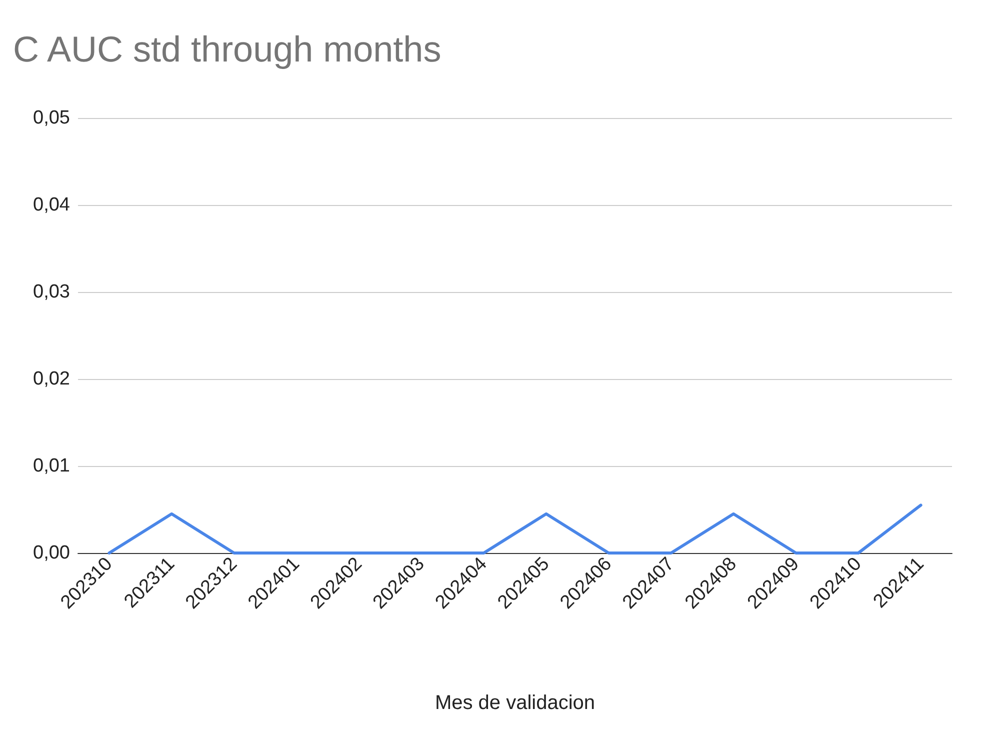 This screenshot has height=751, width=1000. Describe the element at coordinates (515, 703) in the screenshot. I see `x-axis-title: Mes de validacion` at that location.